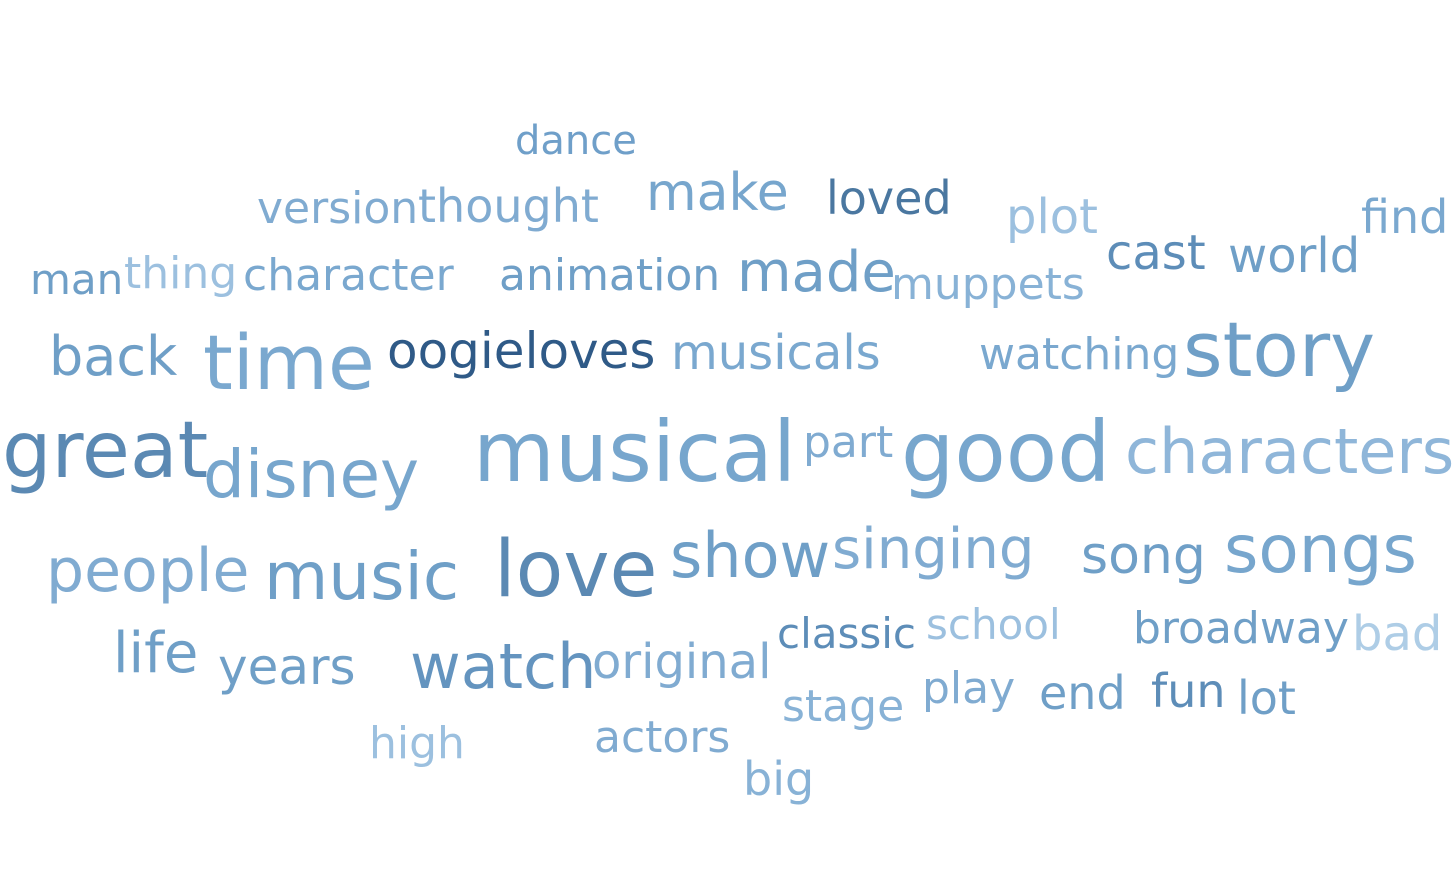 The image size is (1452, 896). I want to click on word-made: made, so click(816, 272).